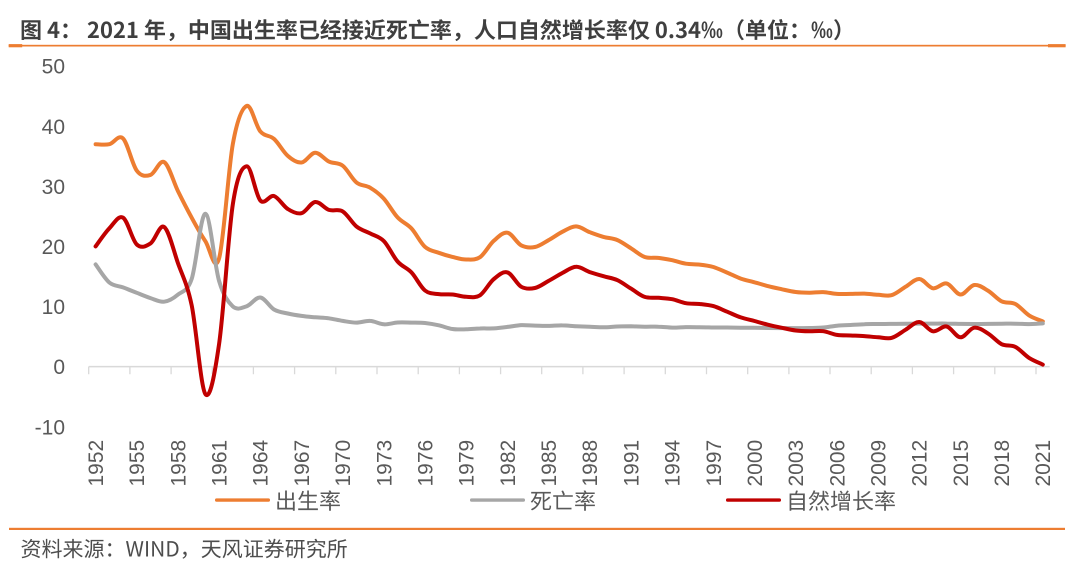 This screenshot has height=575, width=1080. Describe the element at coordinates (261, 462) in the screenshot. I see `svg-text: 1964` at that location.